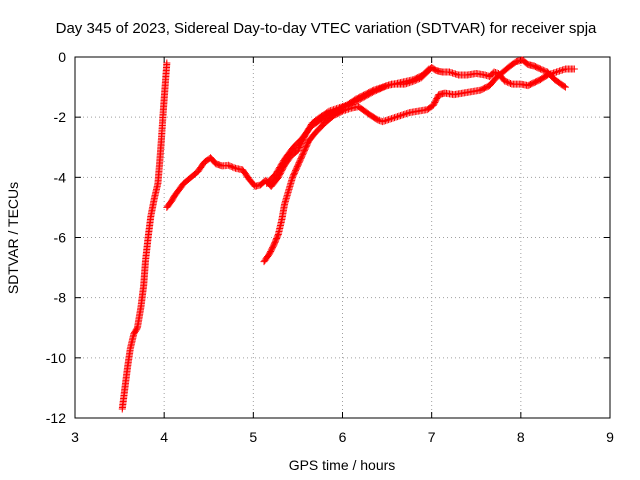 Image resolution: width=640 pixels, height=480 pixels. Describe the element at coordinates (342, 465) in the screenshot. I see `x-axis-label: GPS time / hours` at that location.